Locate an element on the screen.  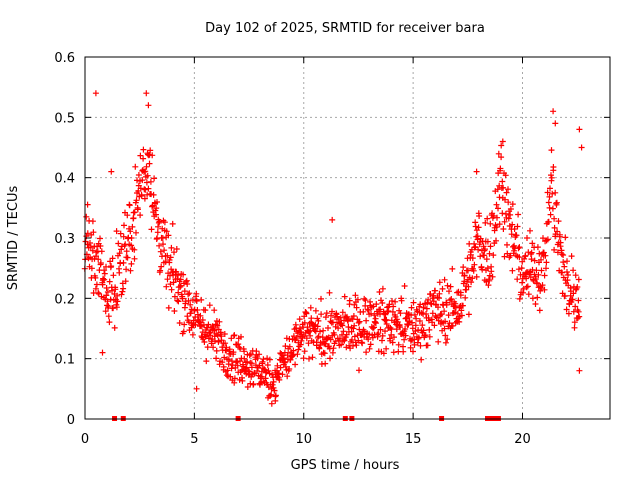
y-axis-label: SRMTID / TECUs is located at coordinates (13, 238).